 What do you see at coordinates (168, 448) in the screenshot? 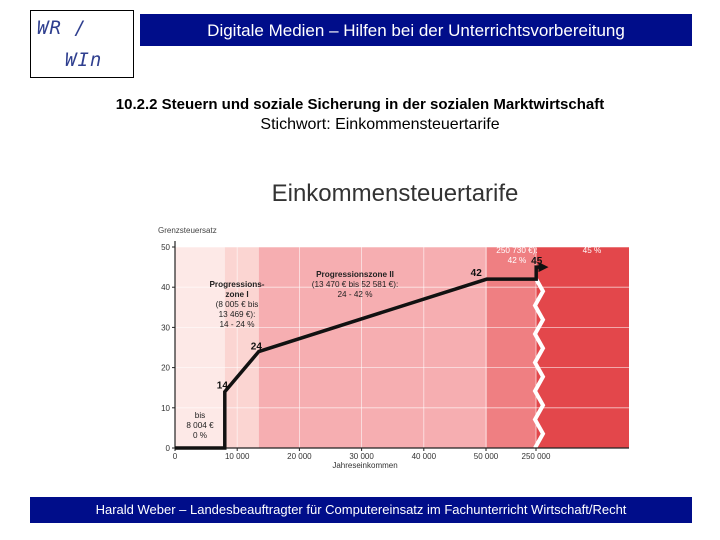
I see `y-tick-label: 0` at bounding box center [168, 448].